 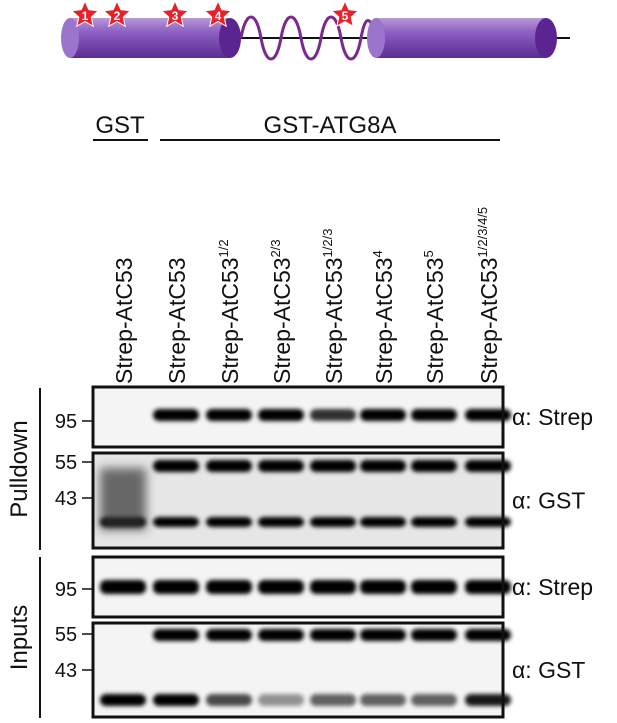 What do you see at coordinates (428, 253) in the screenshot?
I see `lane-superscript: 5` at bounding box center [428, 253].